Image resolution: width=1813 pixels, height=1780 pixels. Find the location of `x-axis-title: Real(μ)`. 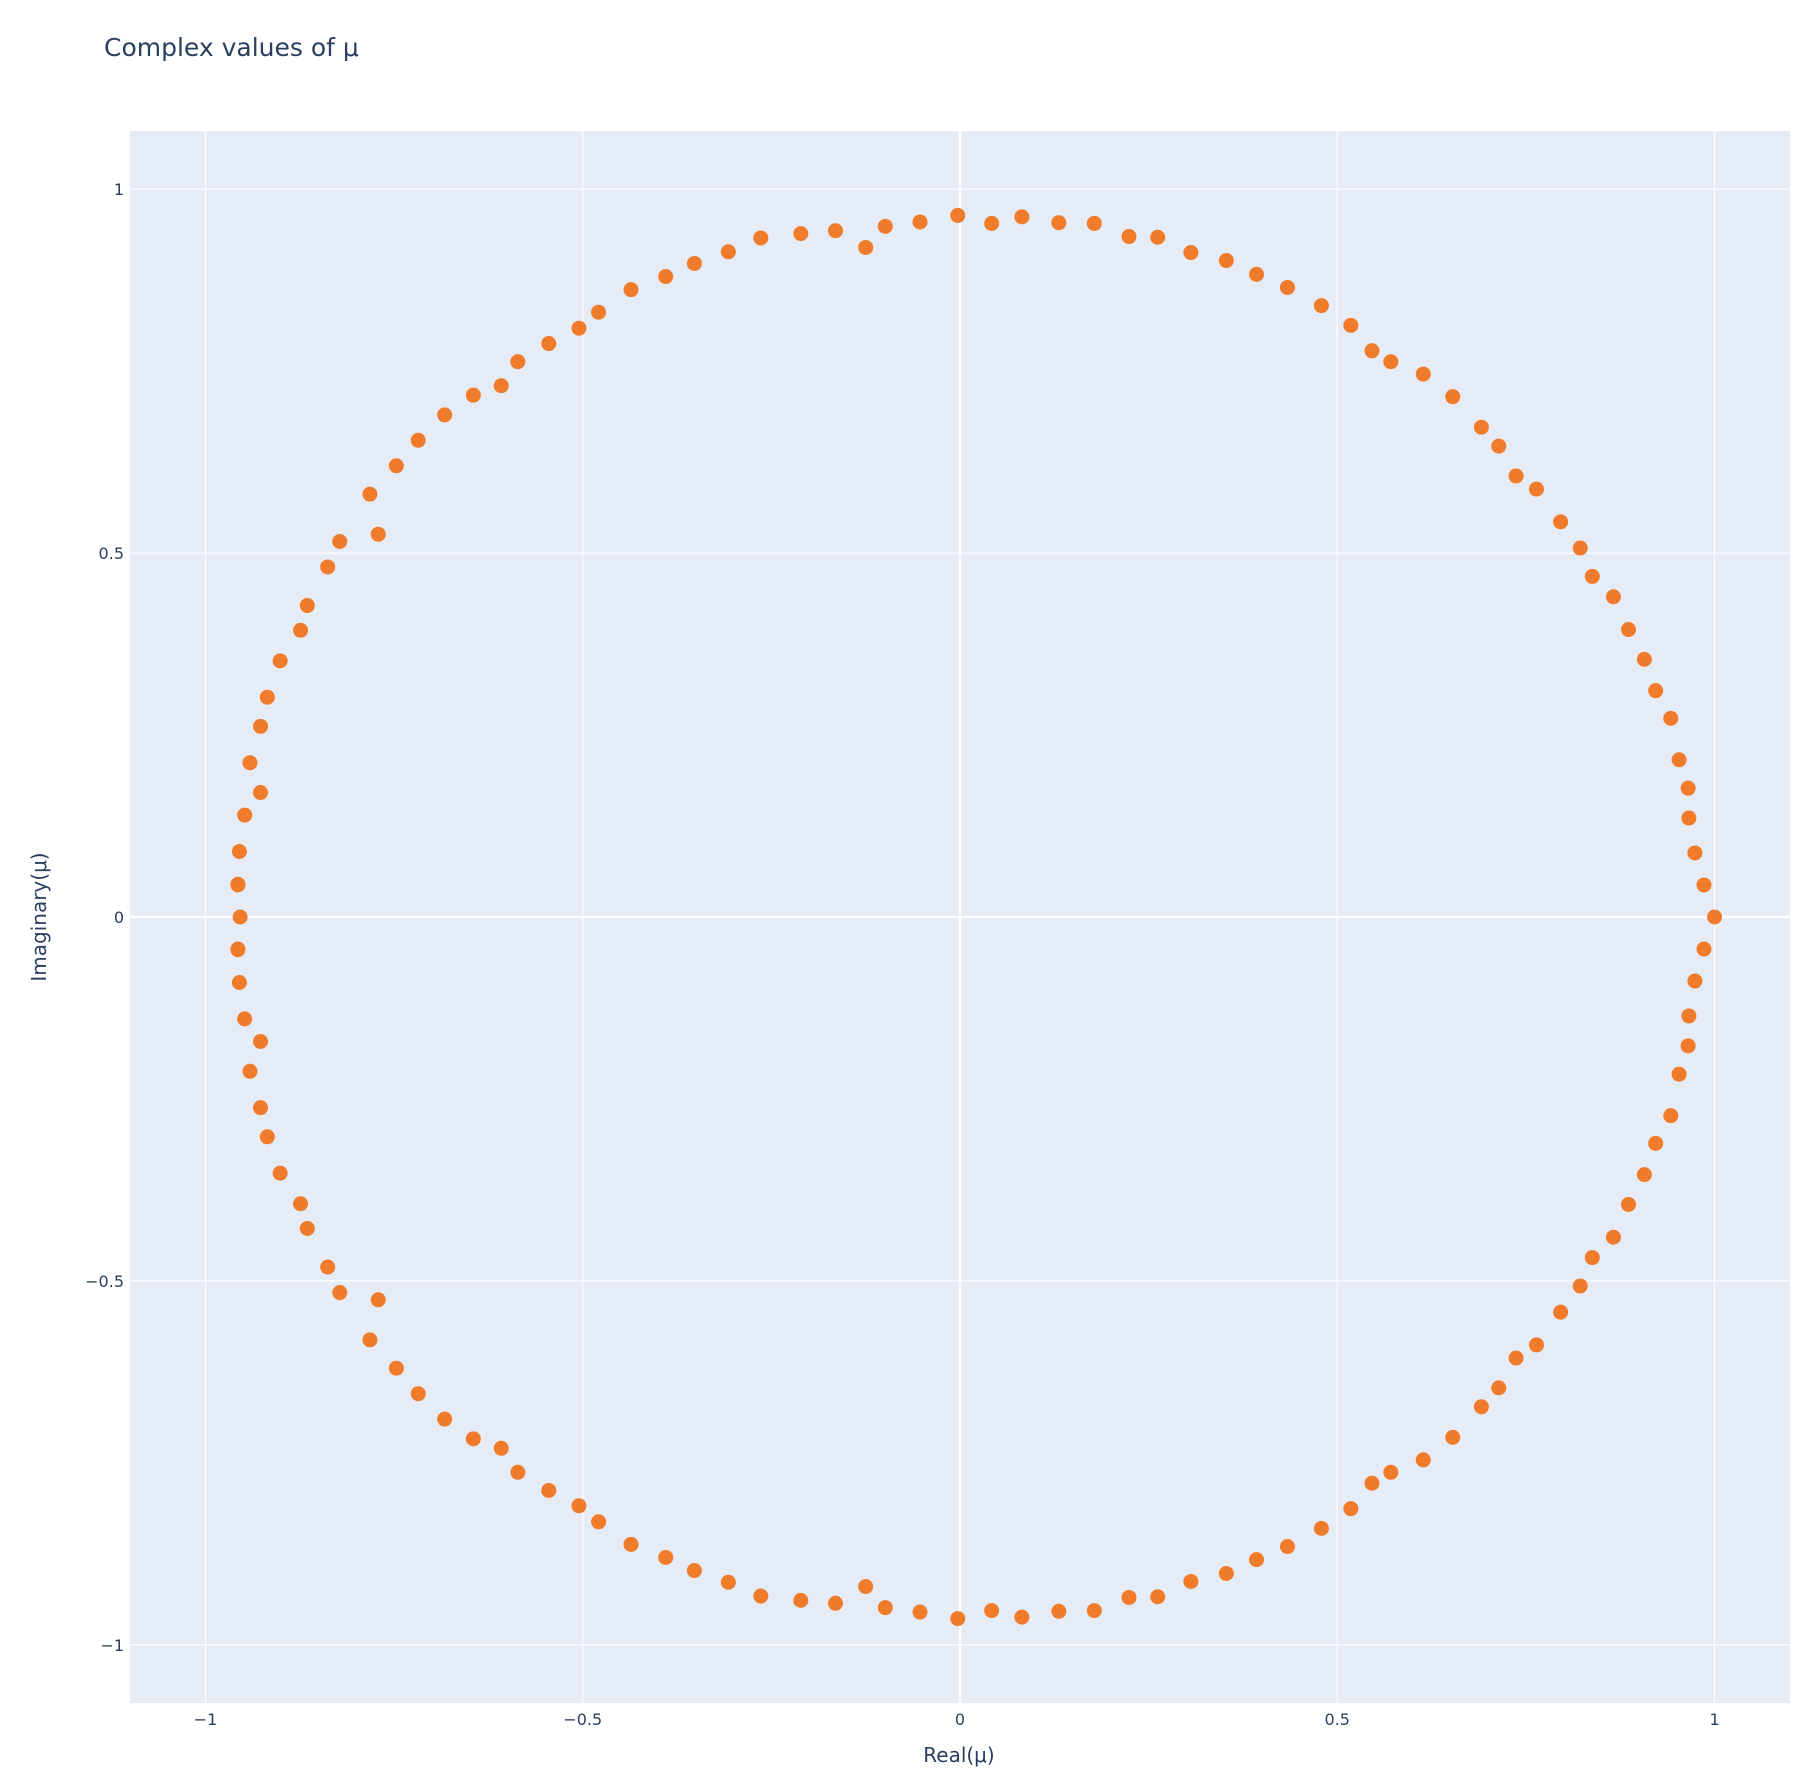

x-axis-title: Real(μ) is located at coordinates (958, 1755).